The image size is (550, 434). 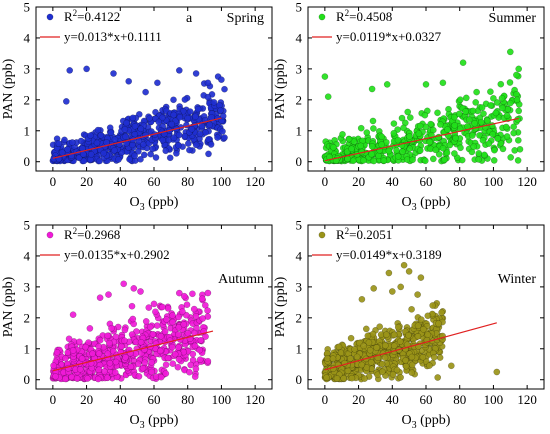 I want to click on panel-spring-x-axis-label-unit: (ppb), so click(x=162, y=202).